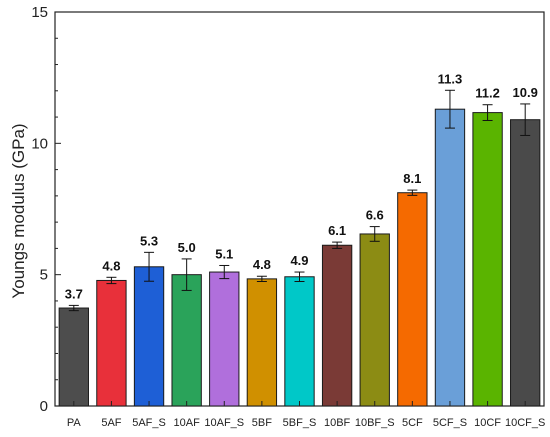 Image resolution: width=550 pixels, height=437 pixels. Describe the element at coordinates (44, 406) in the screenshot. I see `y-tick-label: 0` at that location.